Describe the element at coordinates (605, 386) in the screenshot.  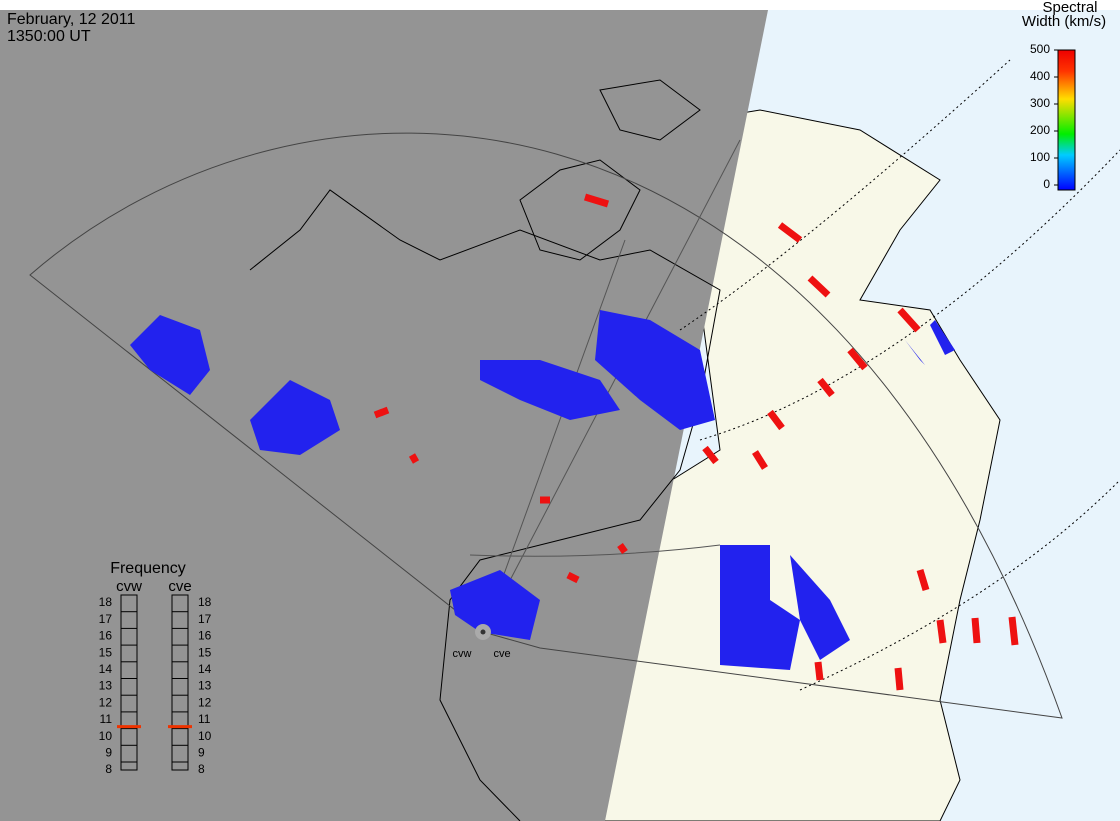
I see `beam-lines` at that location.